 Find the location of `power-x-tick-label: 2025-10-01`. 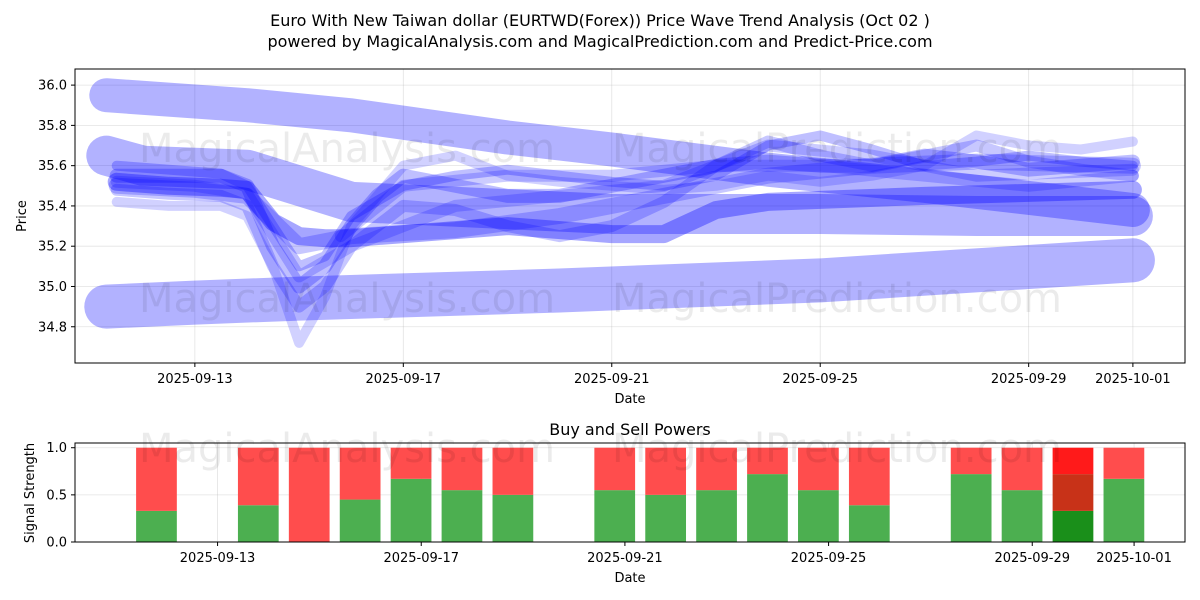

power-x-tick-label: 2025-10-01 is located at coordinates (1134, 558).